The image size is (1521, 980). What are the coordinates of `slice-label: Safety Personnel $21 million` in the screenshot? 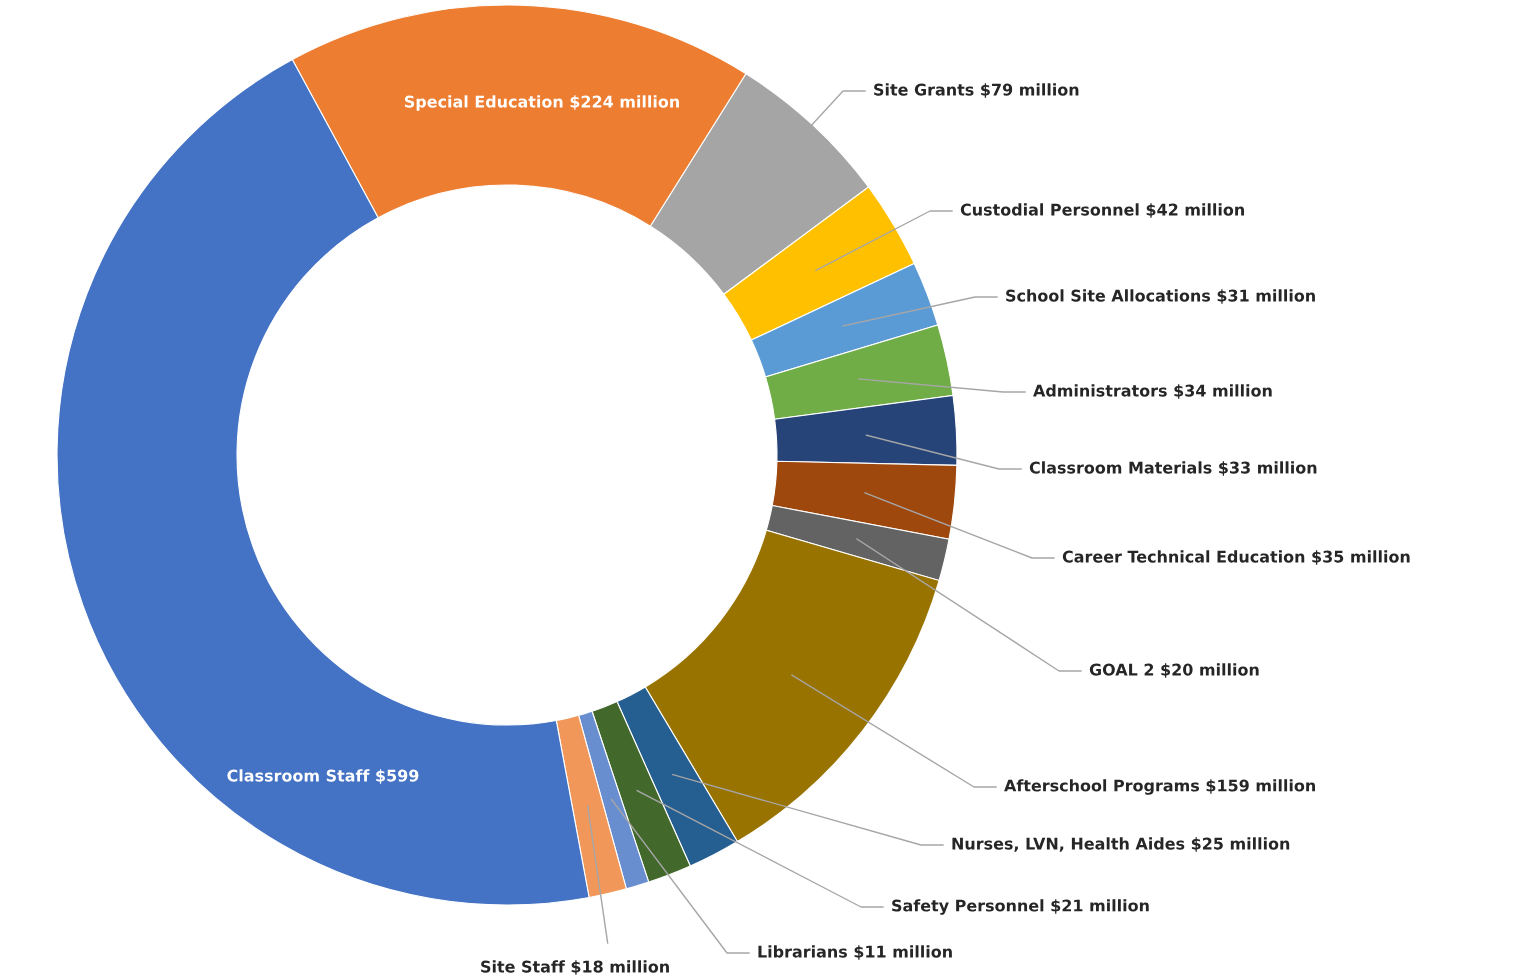 It's located at (1020, 907).